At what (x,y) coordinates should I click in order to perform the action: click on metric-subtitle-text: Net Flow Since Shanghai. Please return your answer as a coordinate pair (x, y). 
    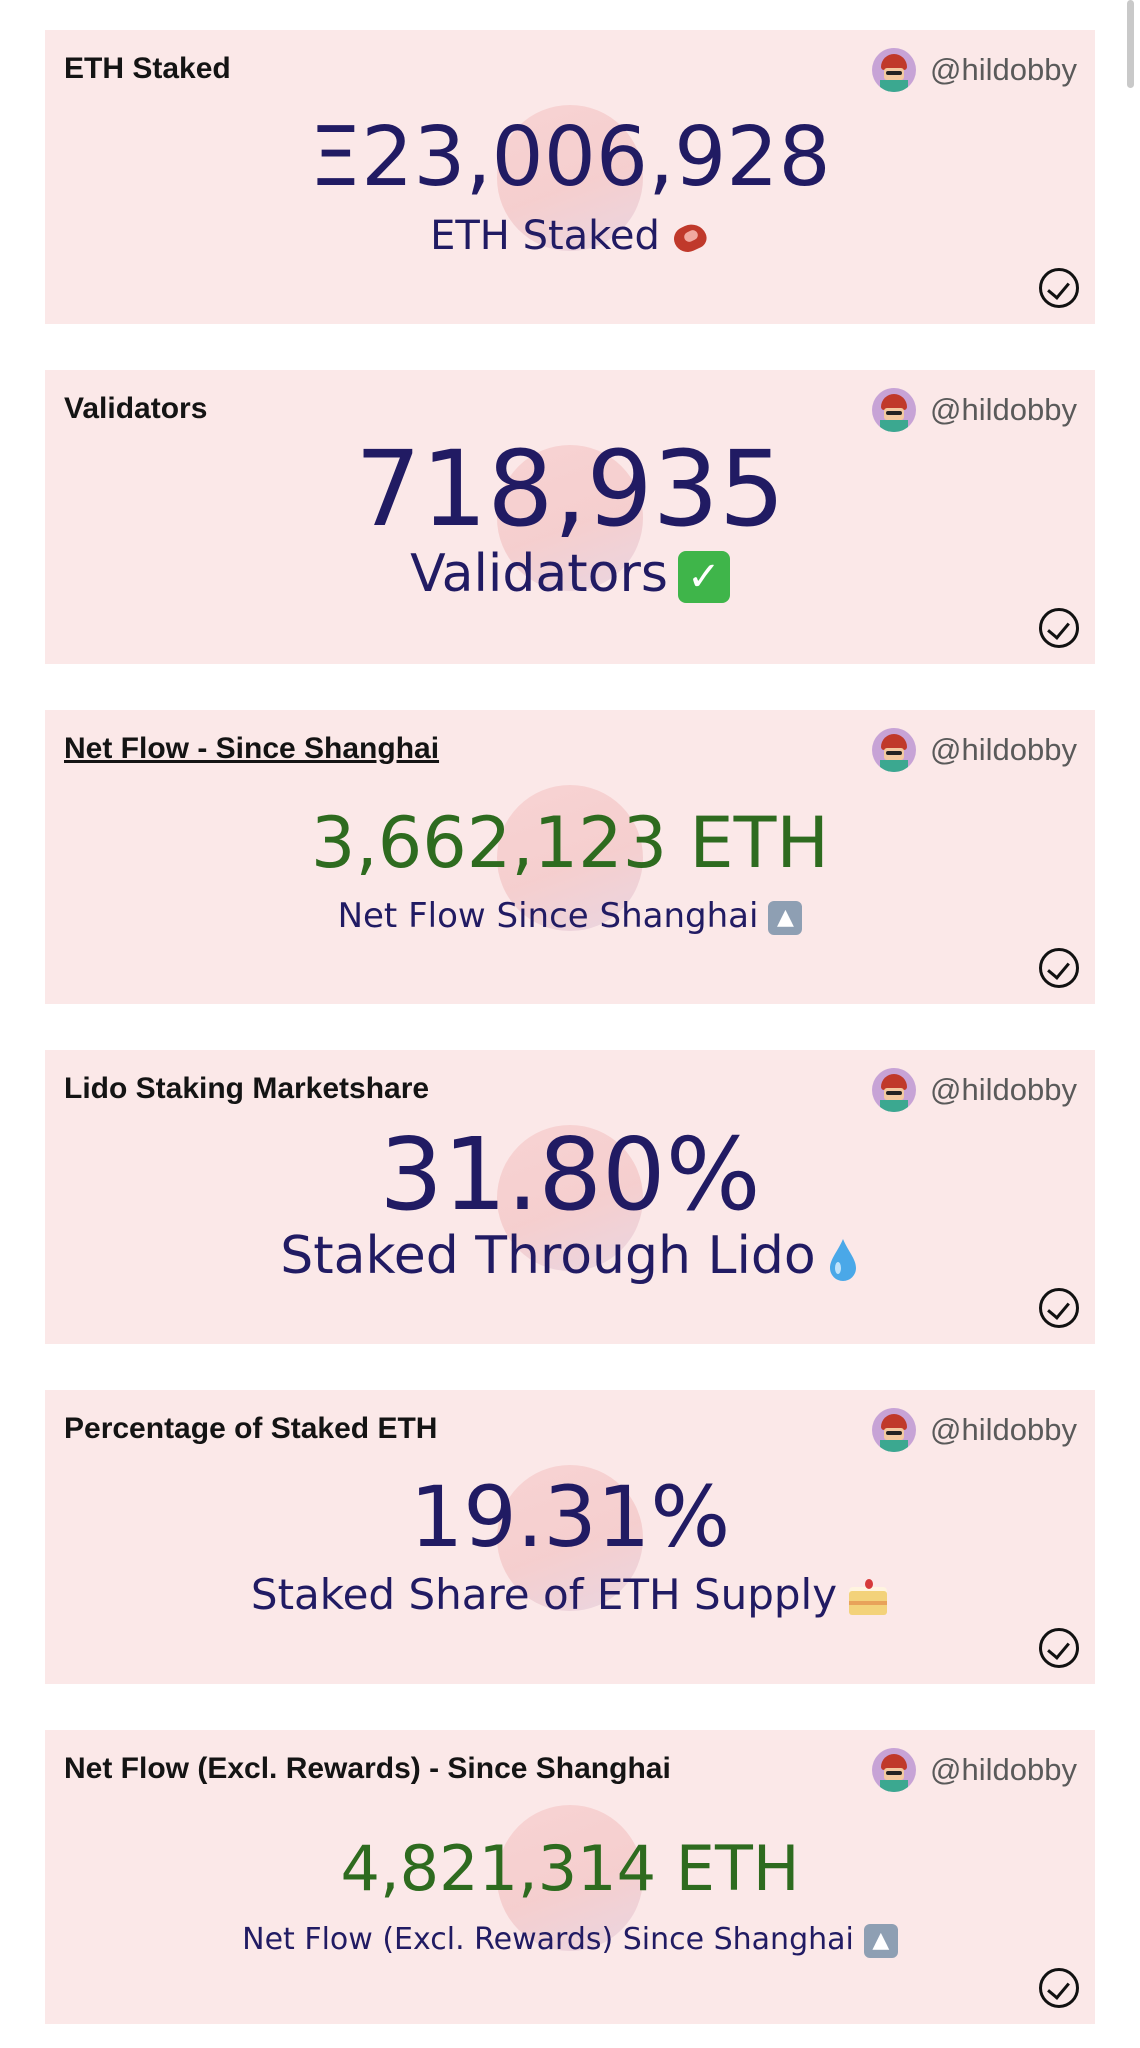
    Looking at the image, I should click on (548, 916).